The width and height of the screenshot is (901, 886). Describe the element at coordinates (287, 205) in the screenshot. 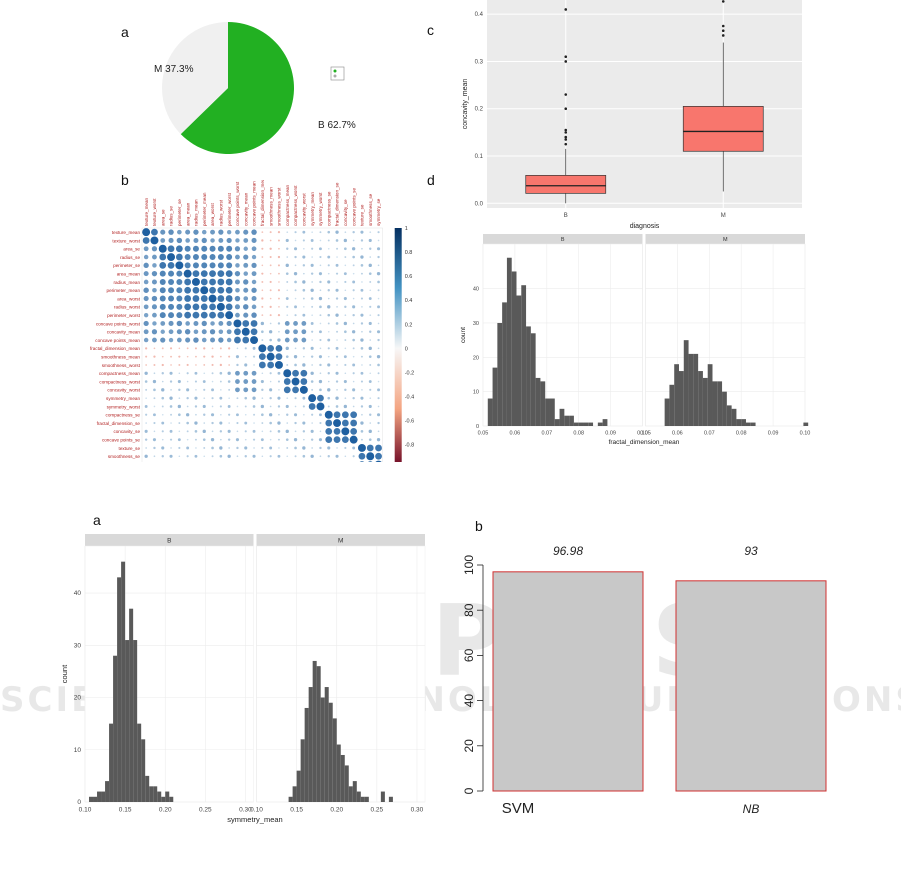

I see `corr-col-label: compactness_mean` at that location.